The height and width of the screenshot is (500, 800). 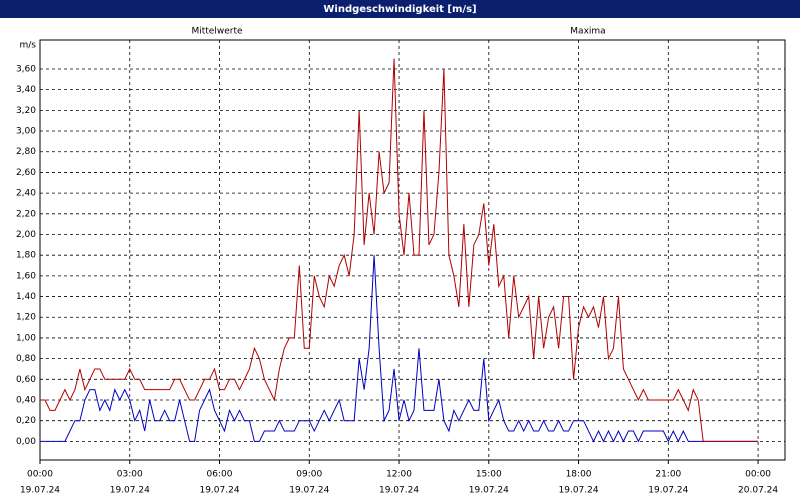 What do you see at coordinates (26, 256) in the screenshot?
I see `y-tick-label: 1,80` at bounding box center [26, 256].